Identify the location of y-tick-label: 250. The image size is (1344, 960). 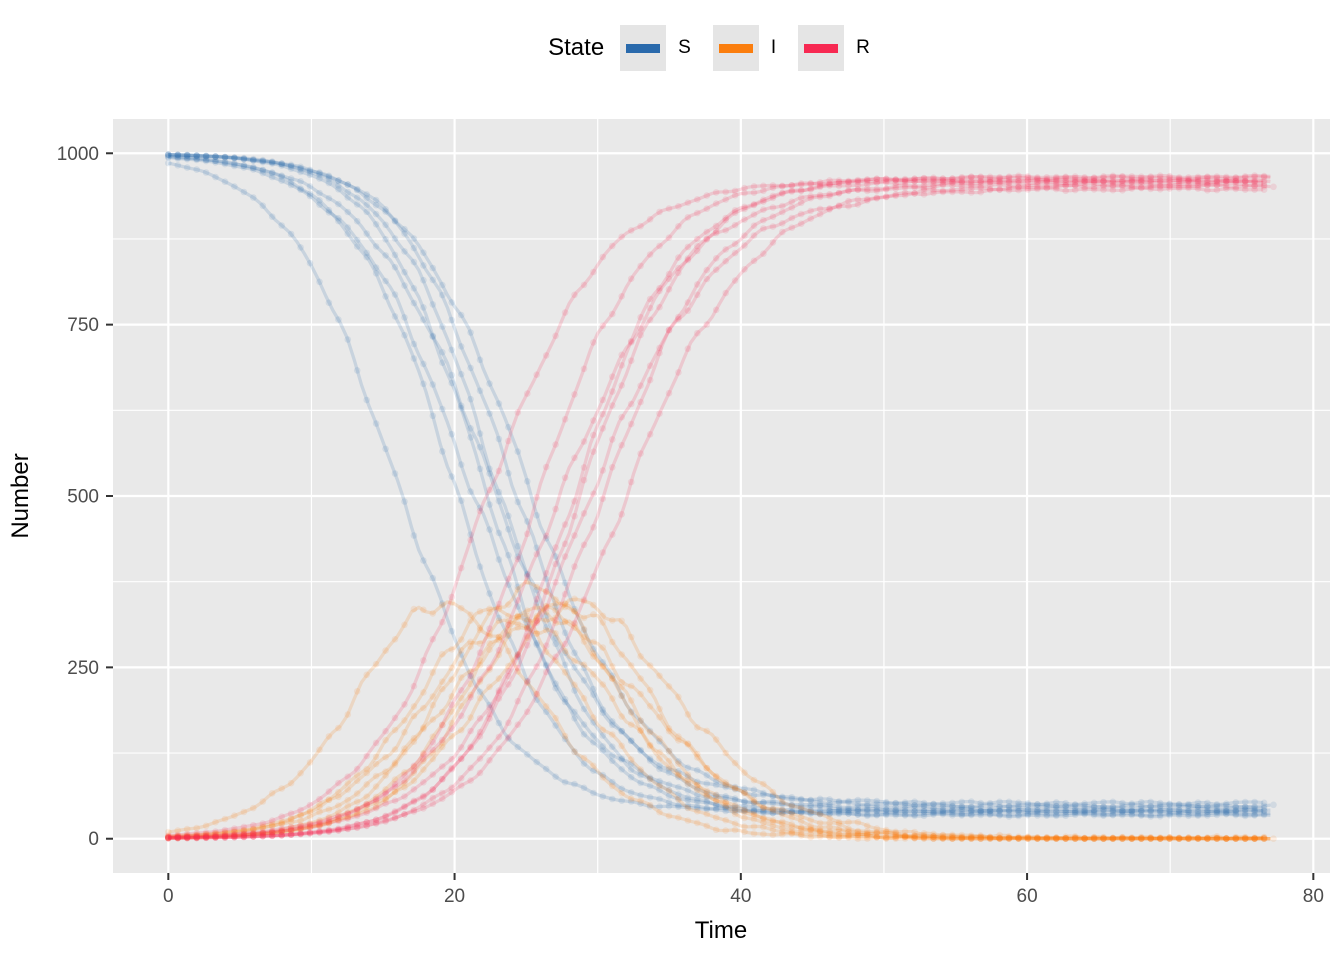
(83, 668).